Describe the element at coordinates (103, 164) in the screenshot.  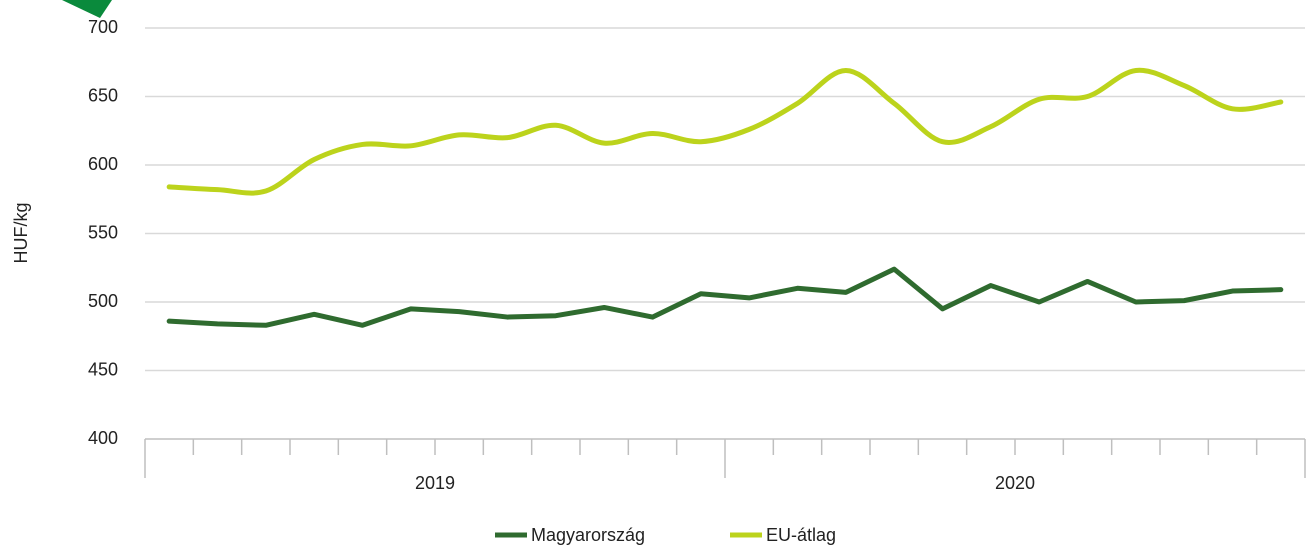
I see `y-tick-label: 600` at that location.